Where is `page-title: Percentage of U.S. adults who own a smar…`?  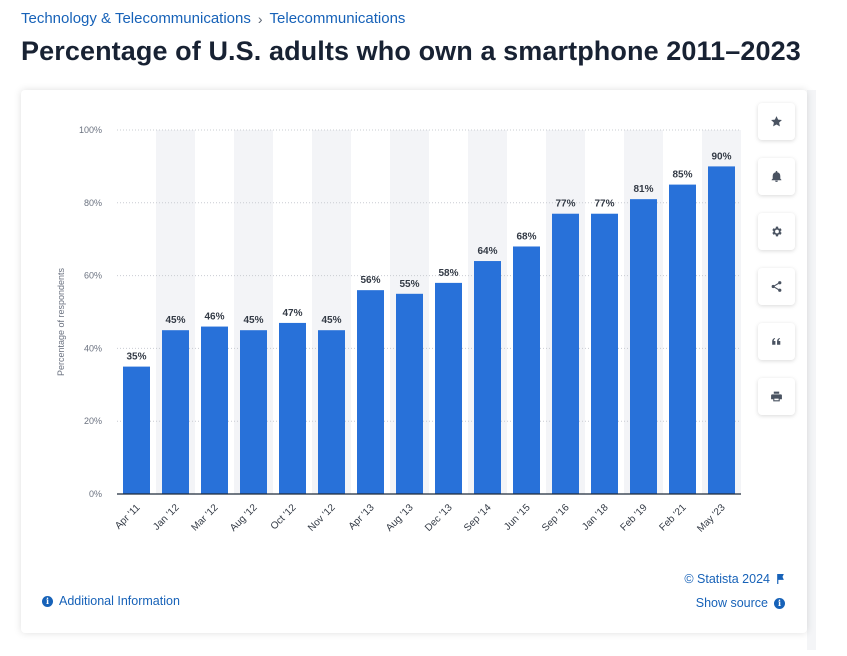 page-title: Percentage of U.S. adults who own a smar… is located at coordinates (411, 51).